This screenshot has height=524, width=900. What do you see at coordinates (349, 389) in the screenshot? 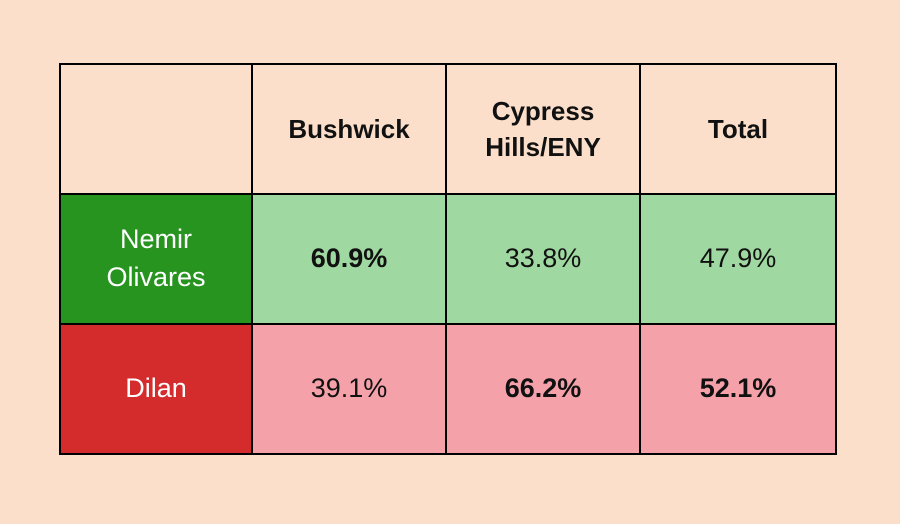
I see `cell-dilan-bushwick: 39.1%` at bounding box center [349, 389].